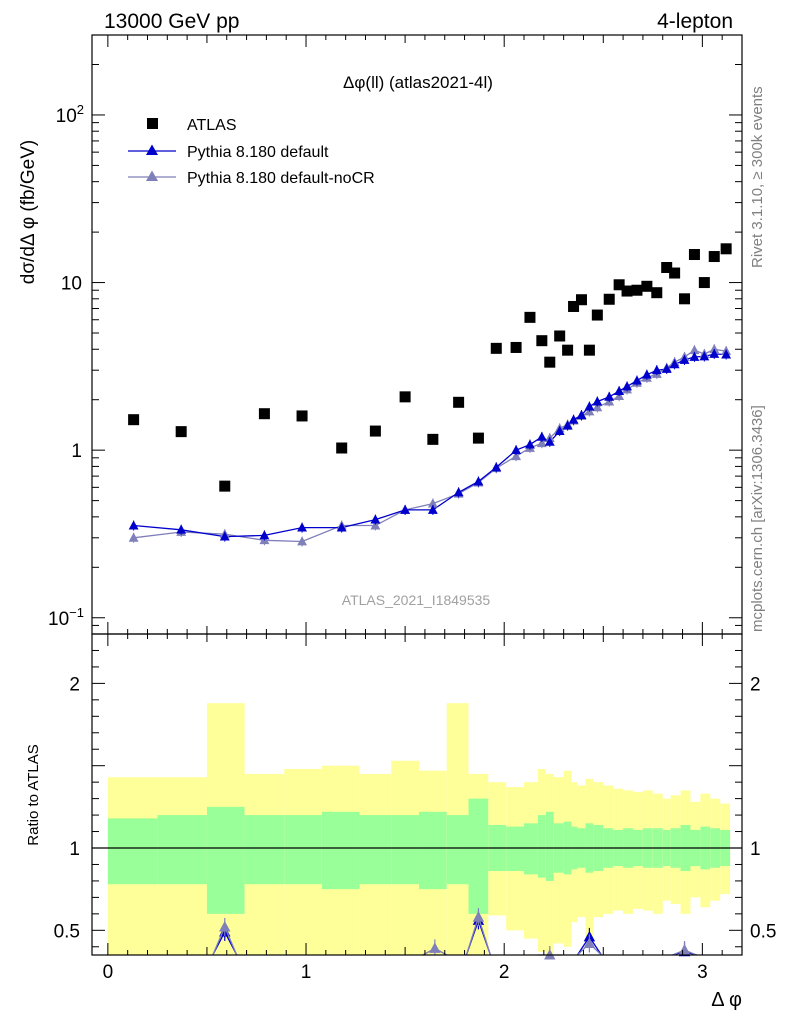 The image size is (786, 1024). Describe the element at coordinates (70, 114) in the screenshot. I see `y-tick-label: 10²` at that location.